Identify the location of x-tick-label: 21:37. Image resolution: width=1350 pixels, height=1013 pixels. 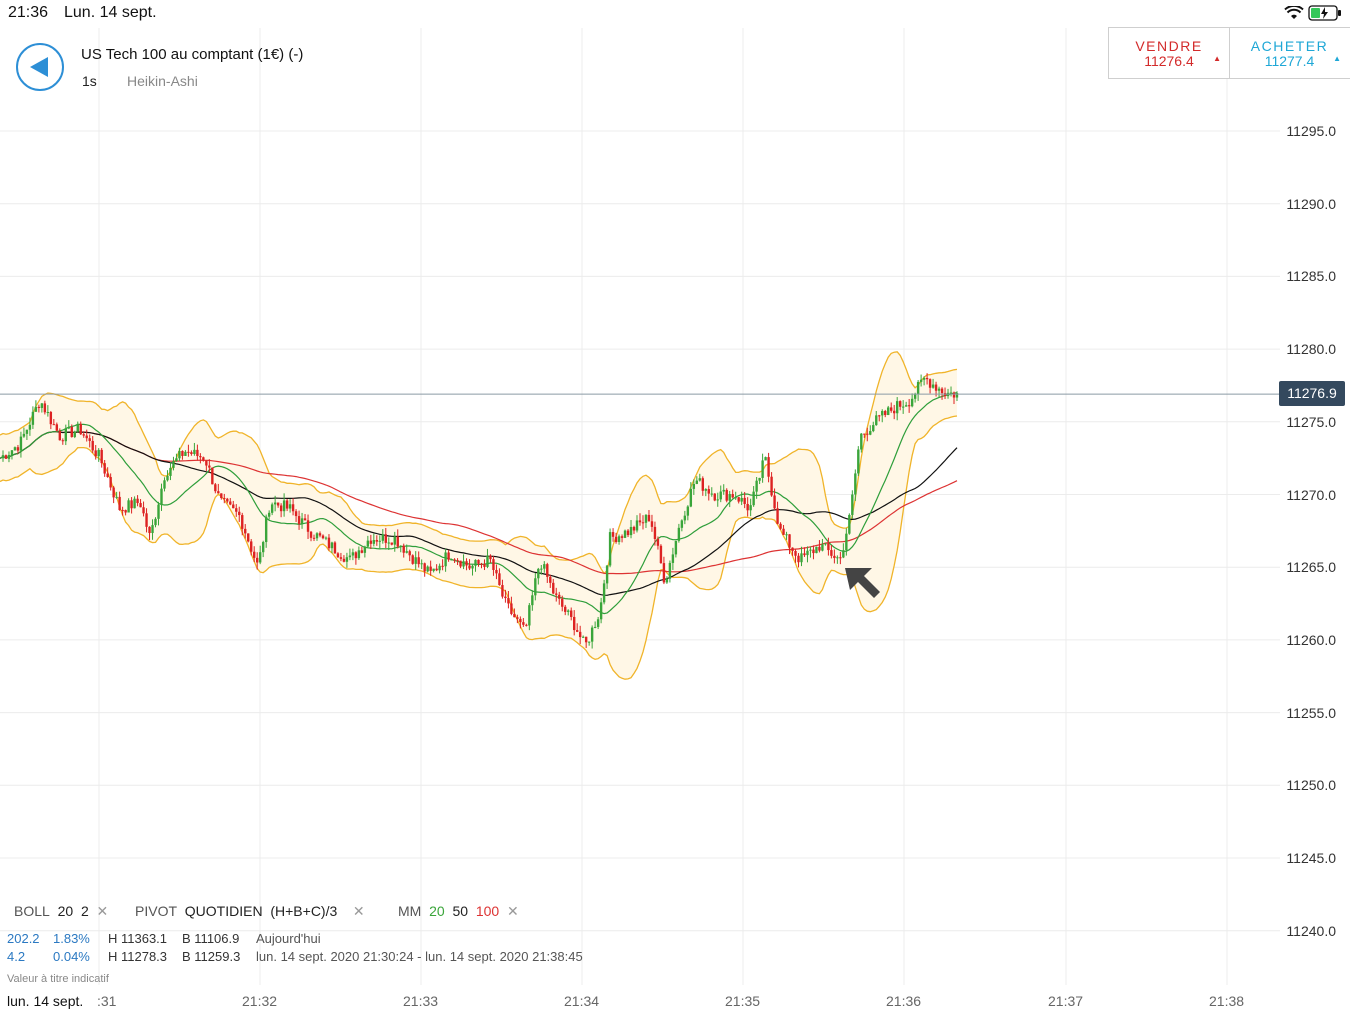
(1066, 1001).